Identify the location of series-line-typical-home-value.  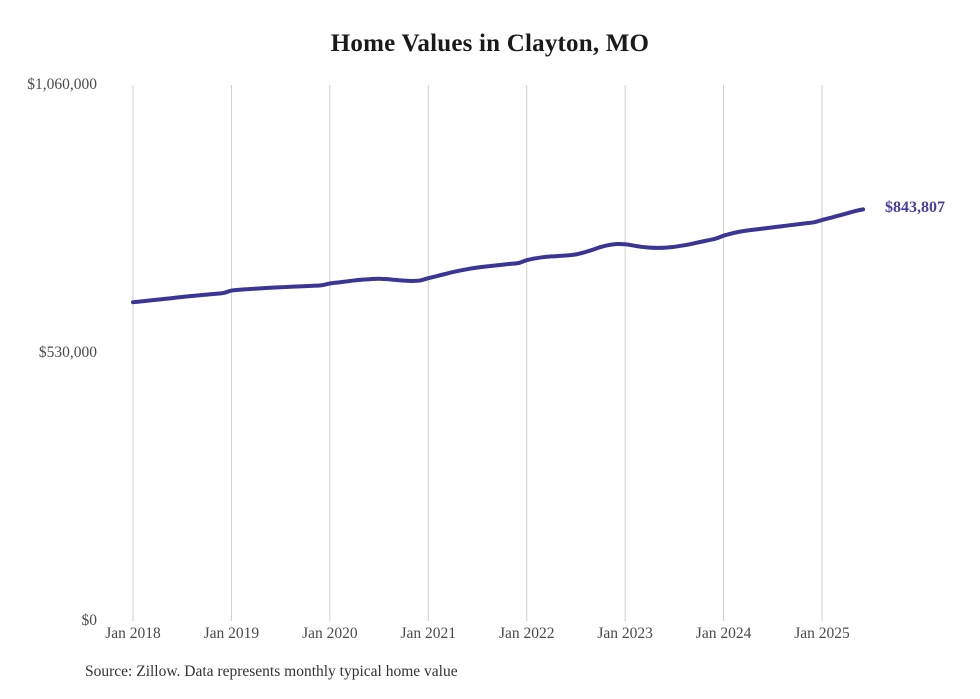
(498, 256).